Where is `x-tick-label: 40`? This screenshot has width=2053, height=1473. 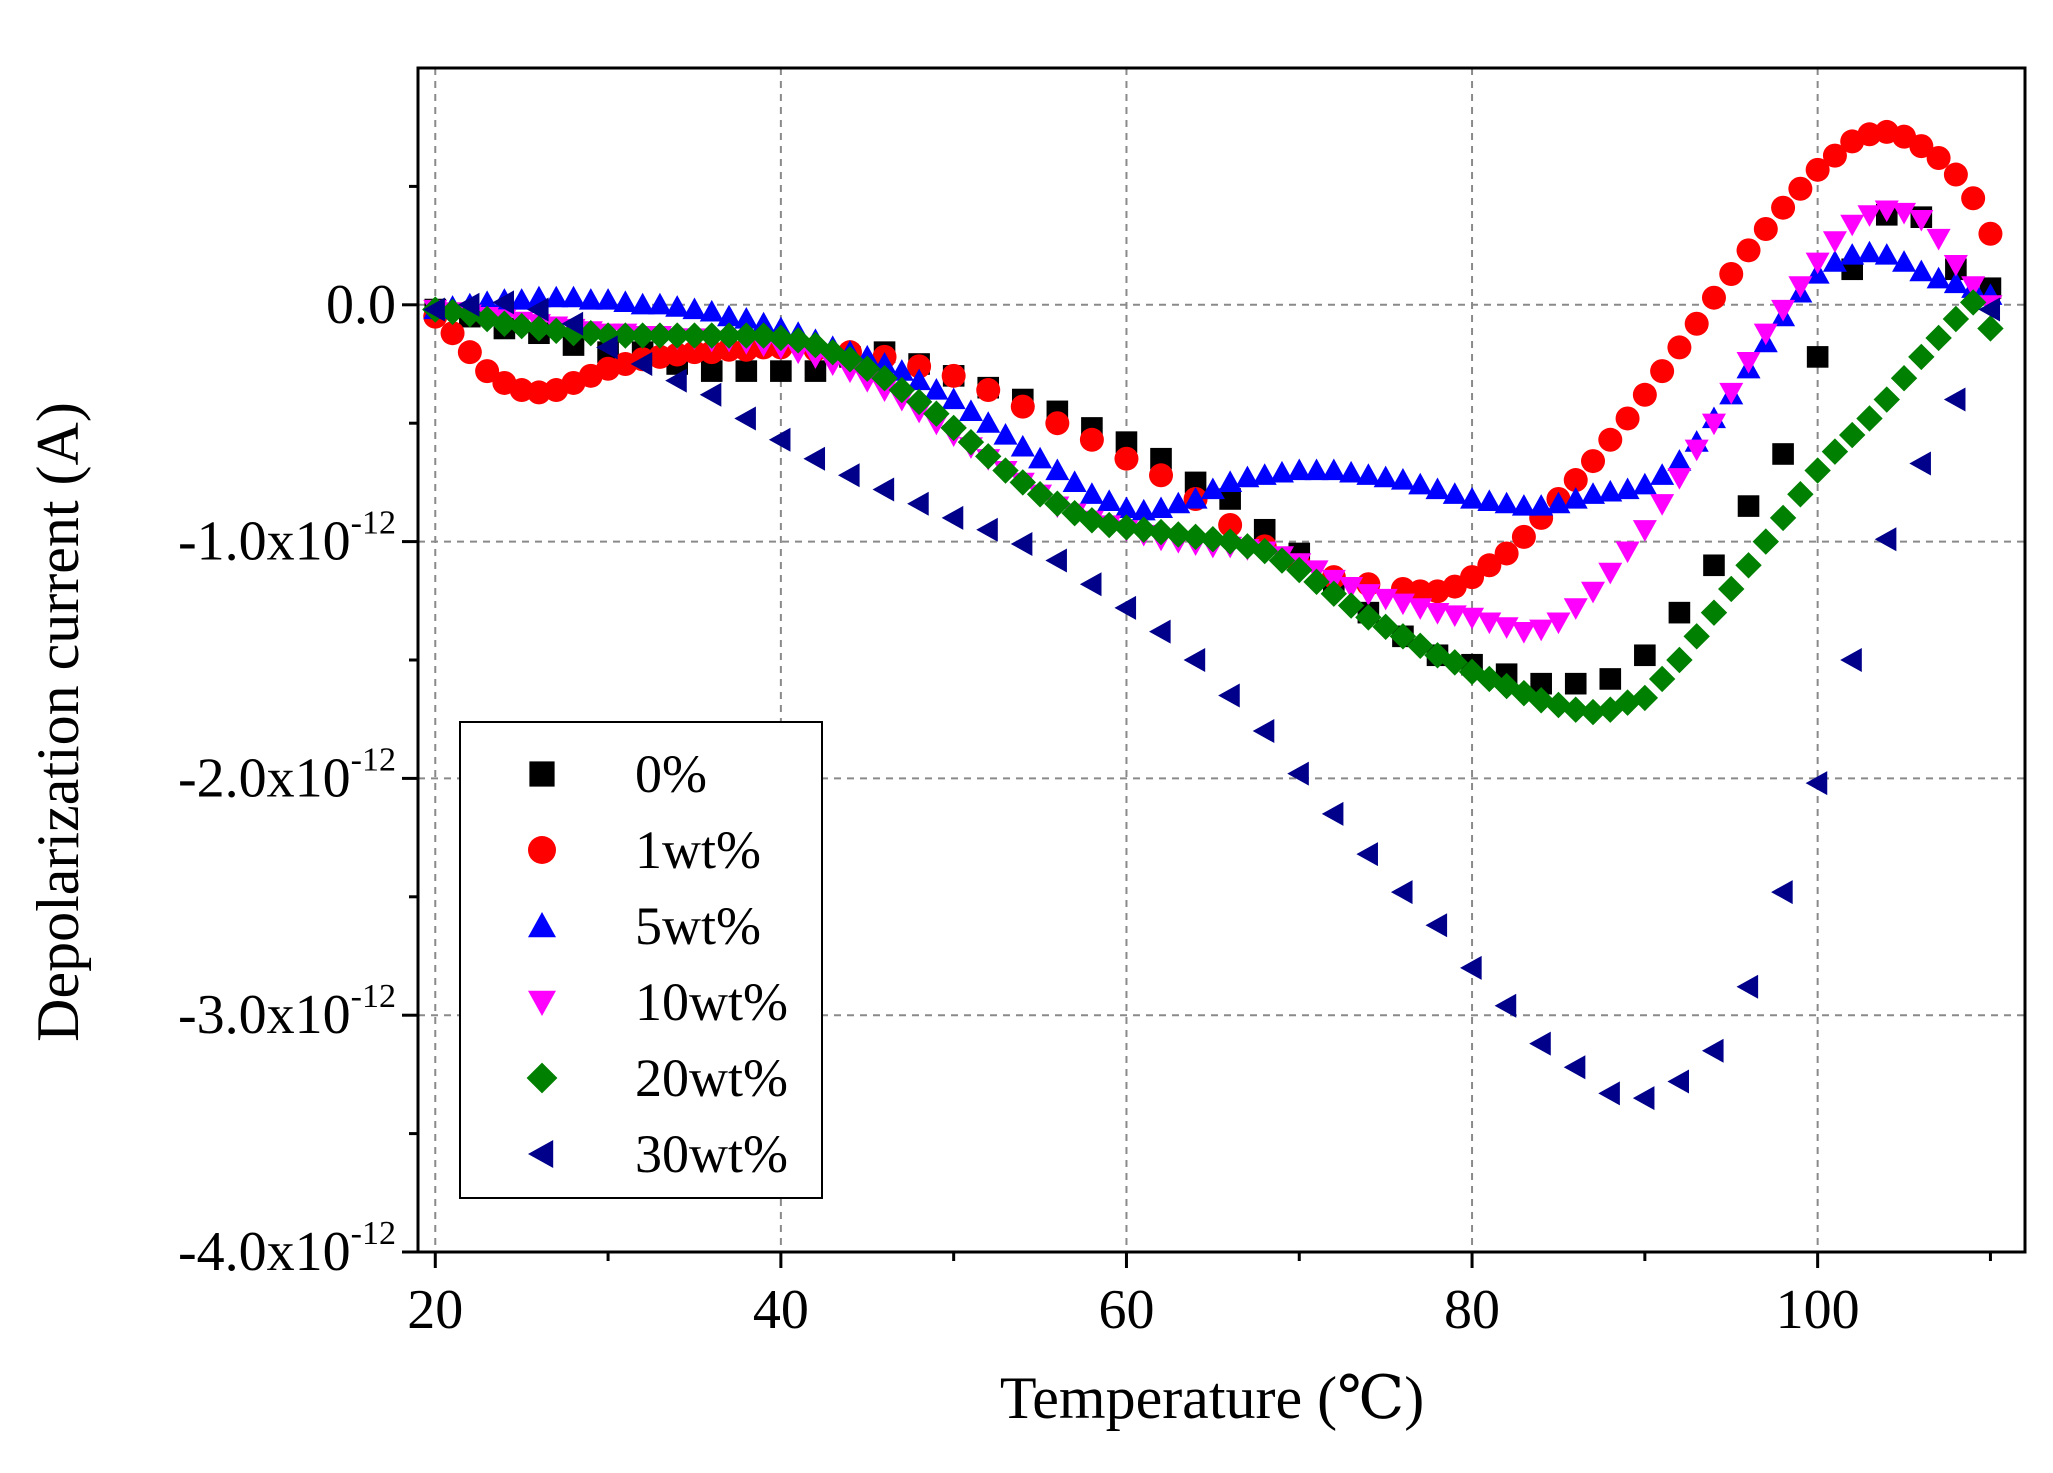 x-tick-label: 40 is located at coordinates (781, 1310).